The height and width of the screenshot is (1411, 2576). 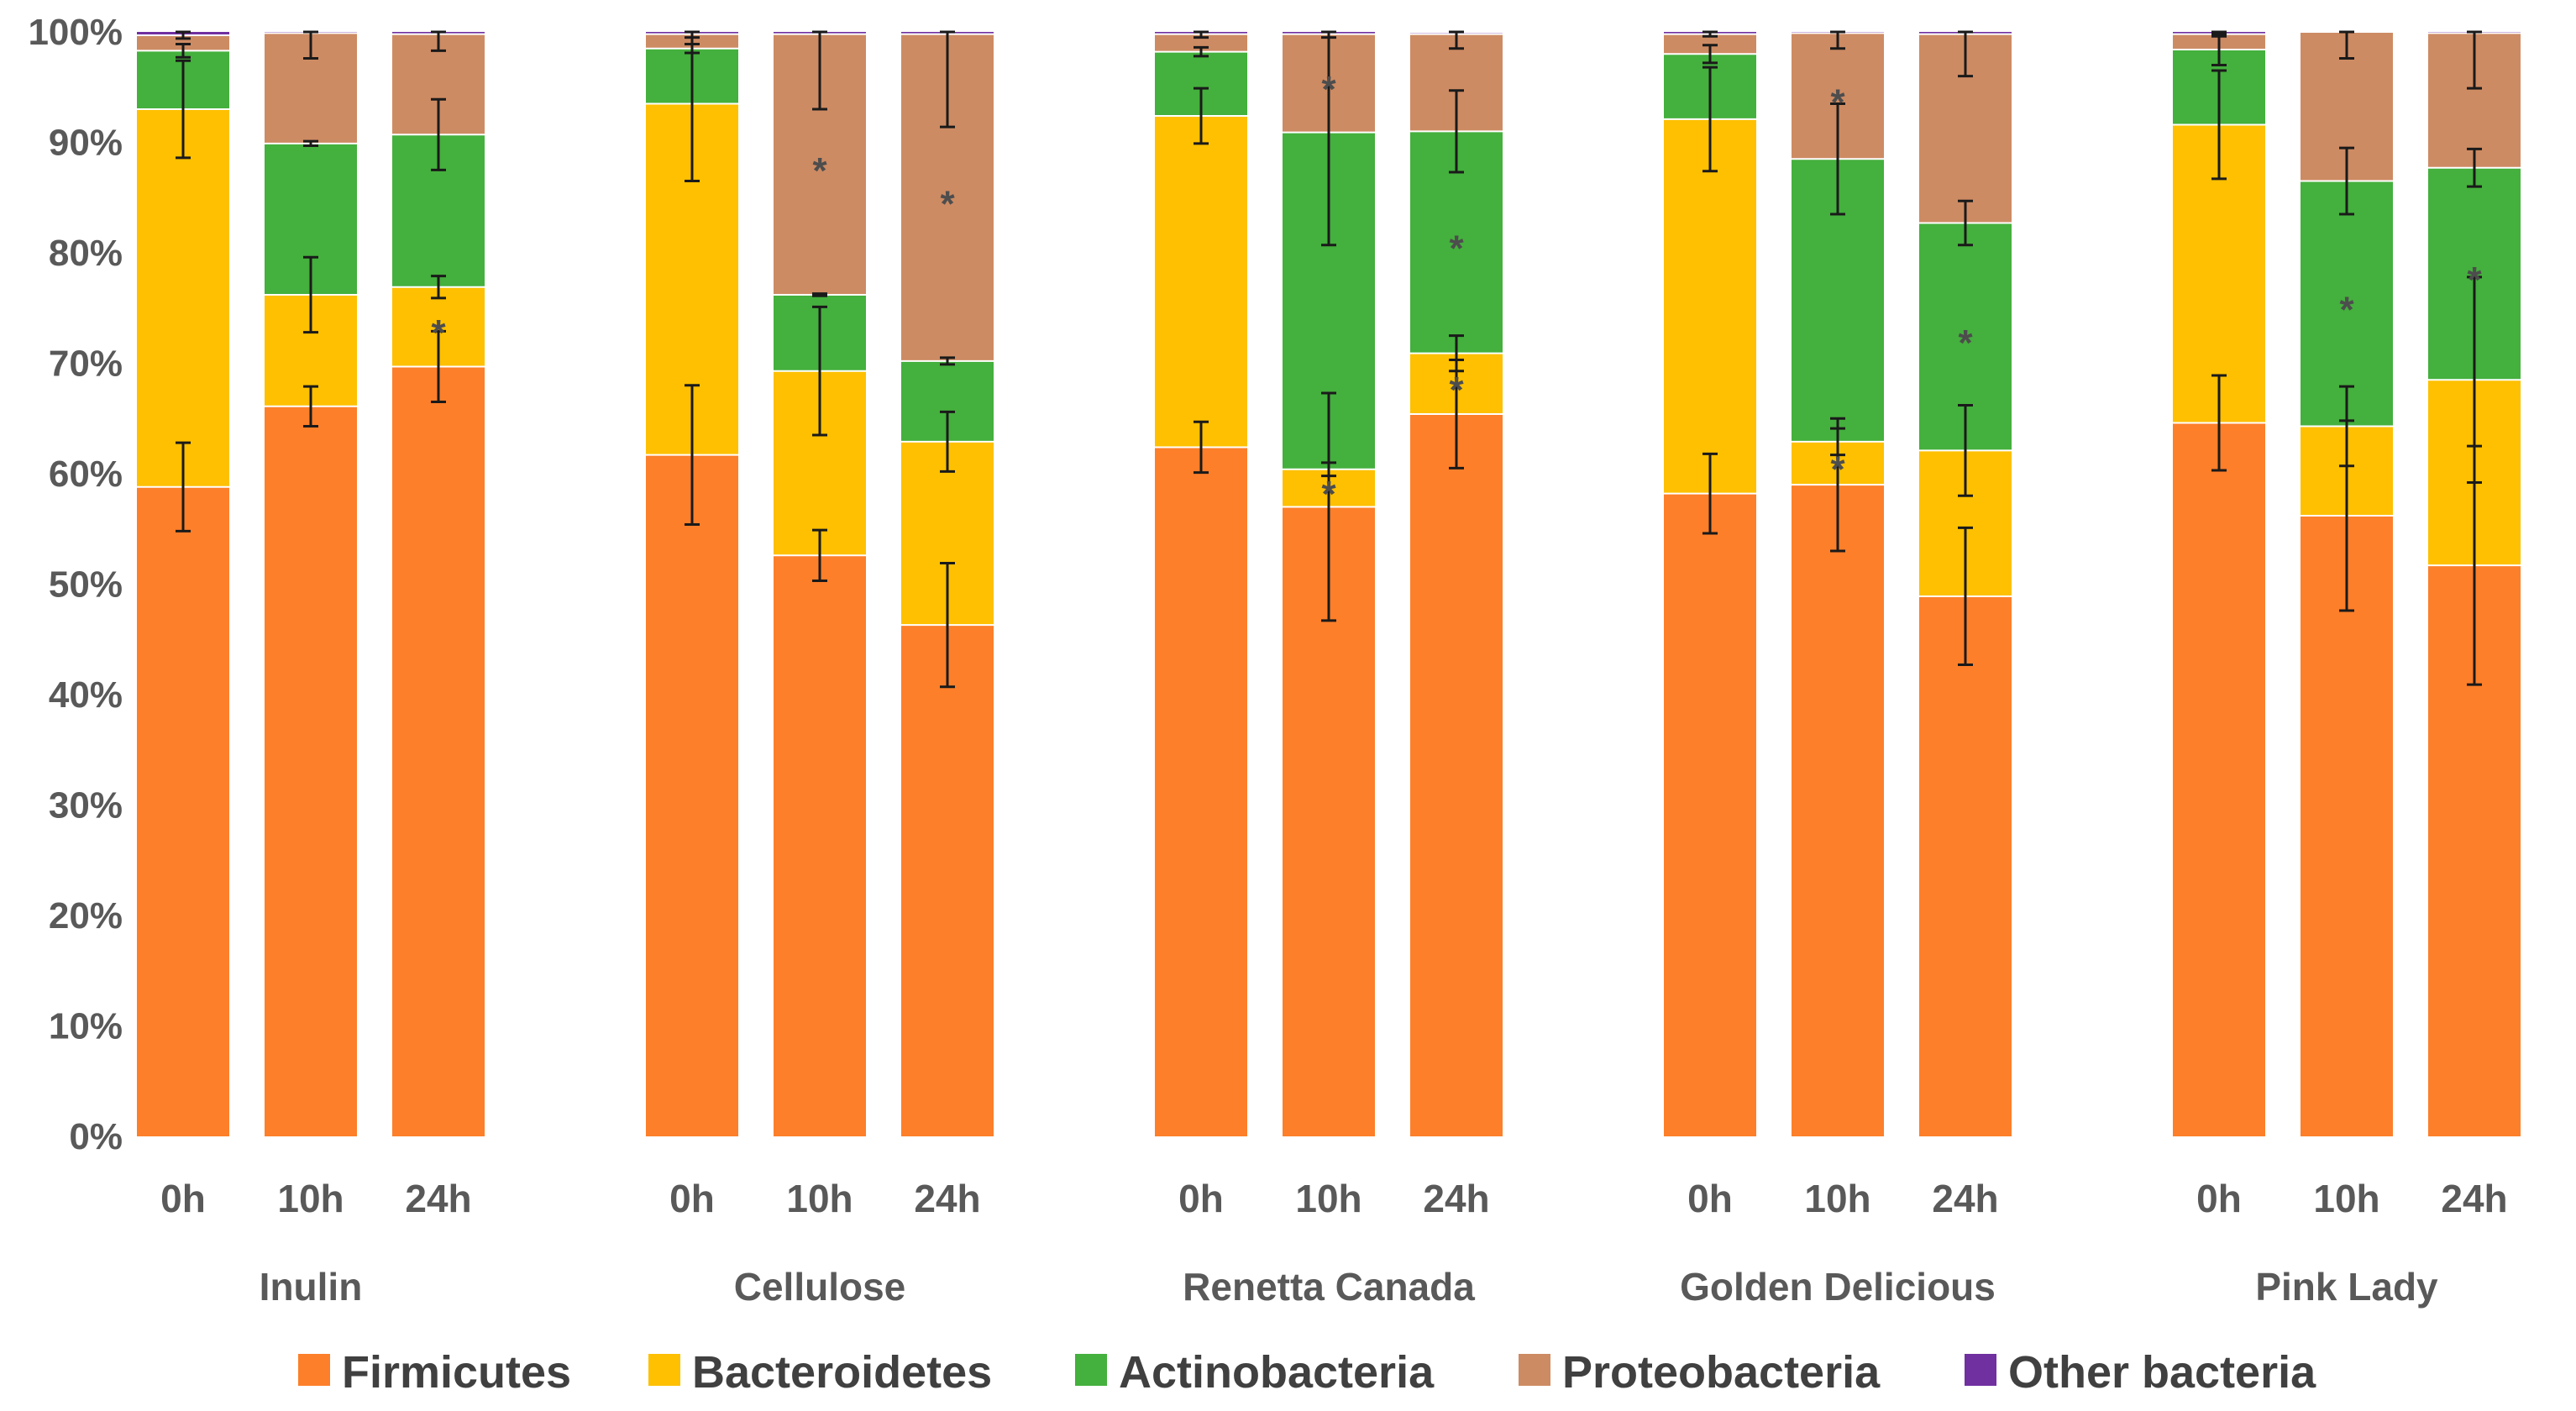 I want to click on bar-segment-cellulose-24h-firmicutes, so click(x=947, y=880).